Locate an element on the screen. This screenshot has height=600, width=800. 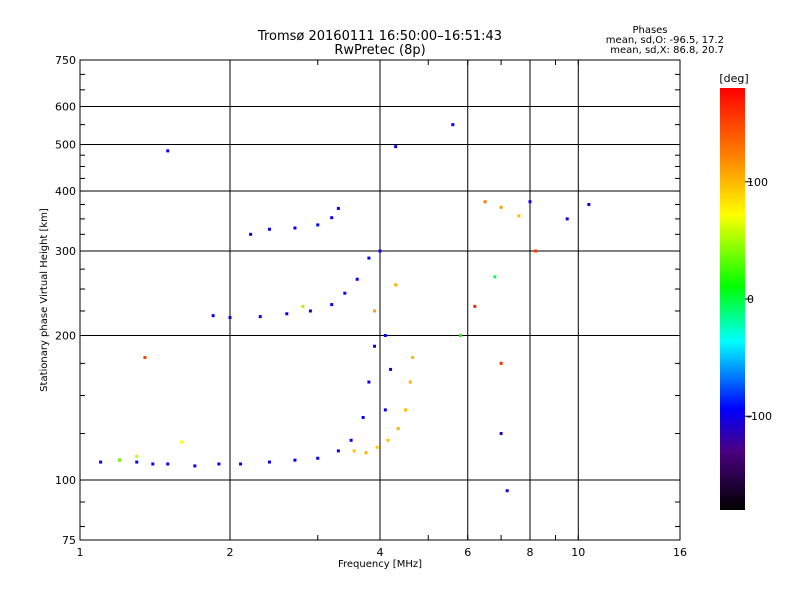
y-tick-label: 100 is located at coordinates (65, 480).